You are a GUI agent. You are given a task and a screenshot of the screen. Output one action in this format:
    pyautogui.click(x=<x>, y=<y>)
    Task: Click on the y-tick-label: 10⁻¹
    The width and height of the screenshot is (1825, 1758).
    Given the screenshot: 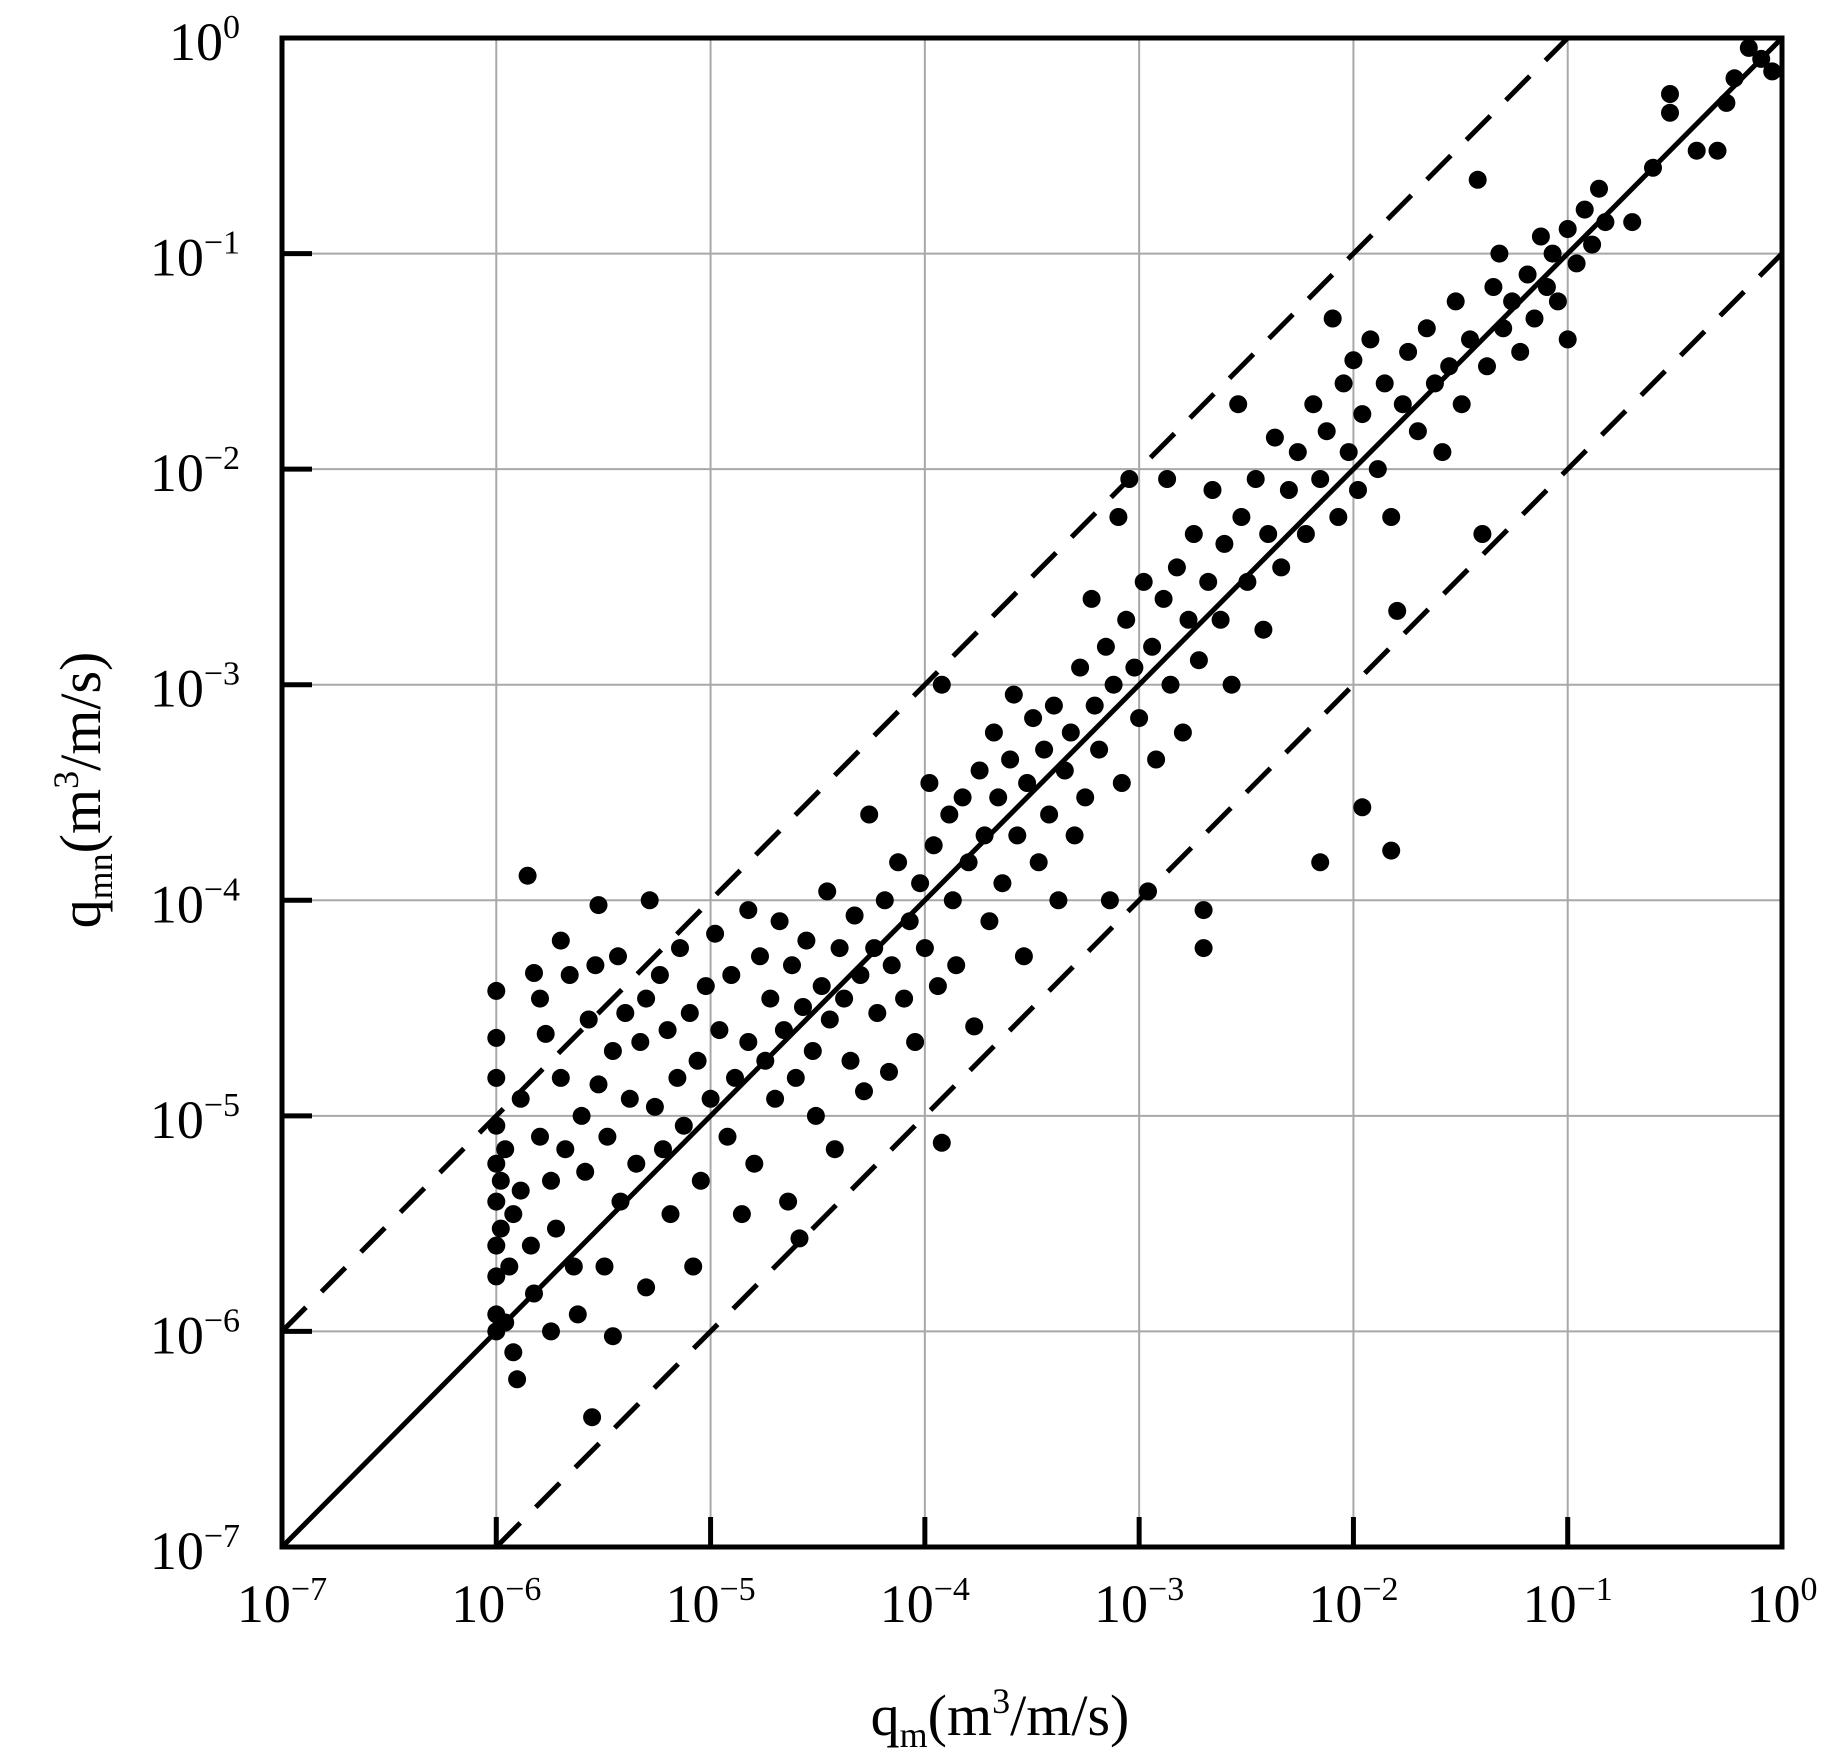 What is the action you would take?
    pyautogui.click(x=195, y=256)
    